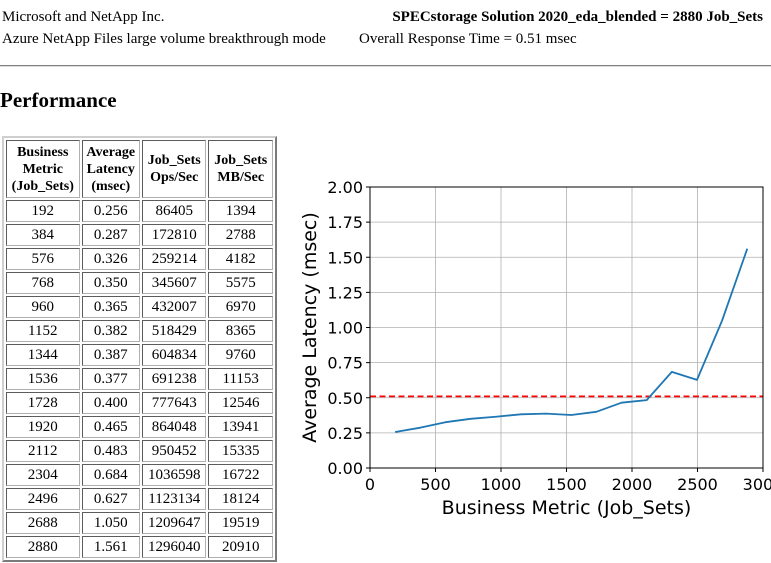  I want to click on y-tick-label: 1.75, so click(345, 222).